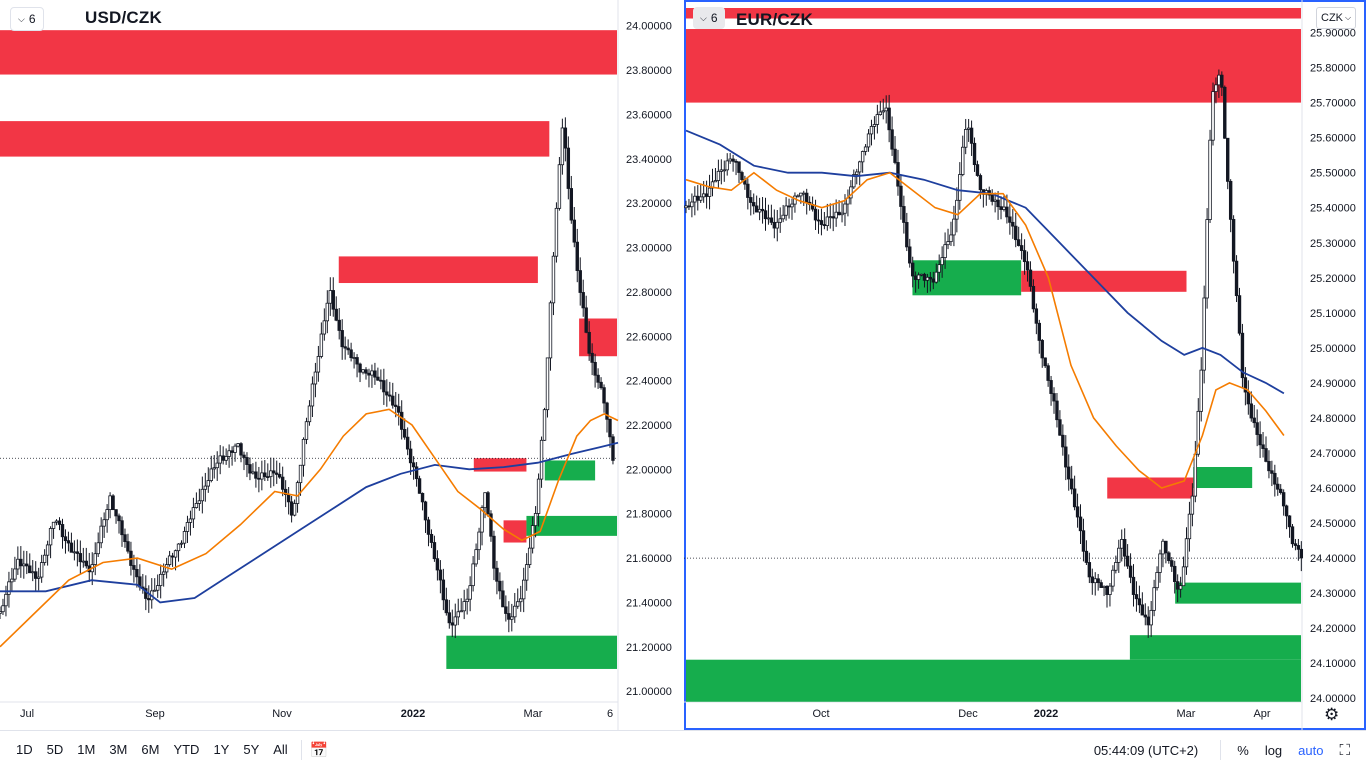  I want to click on price-tick-label: 24.90000, so click(1333, 384).